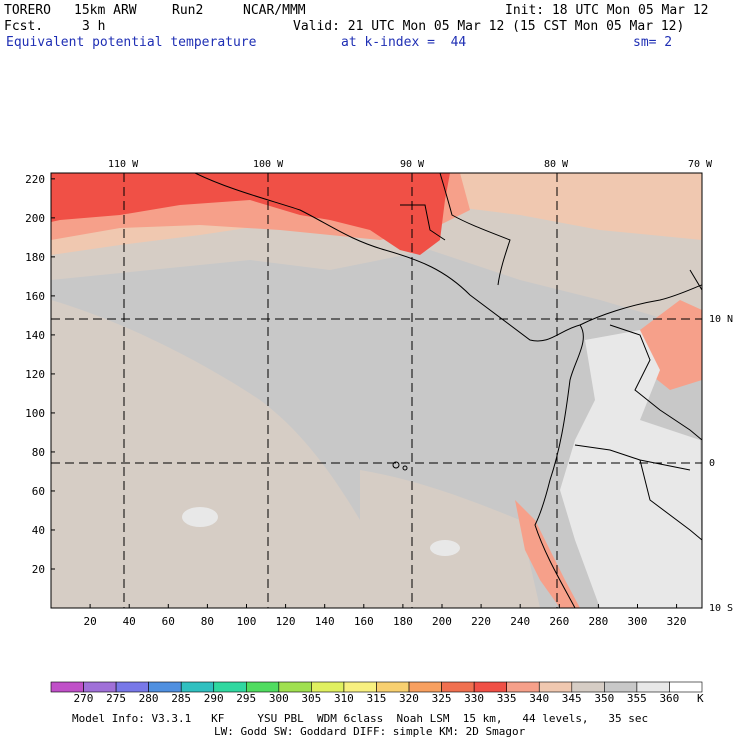 Image resolution: width=740 pixels, height=740 pixels. What do you see at coordinates (24, 26) in the screenshot?
I see `forecast-label: Fcst.` at bounding box center [24, 26].